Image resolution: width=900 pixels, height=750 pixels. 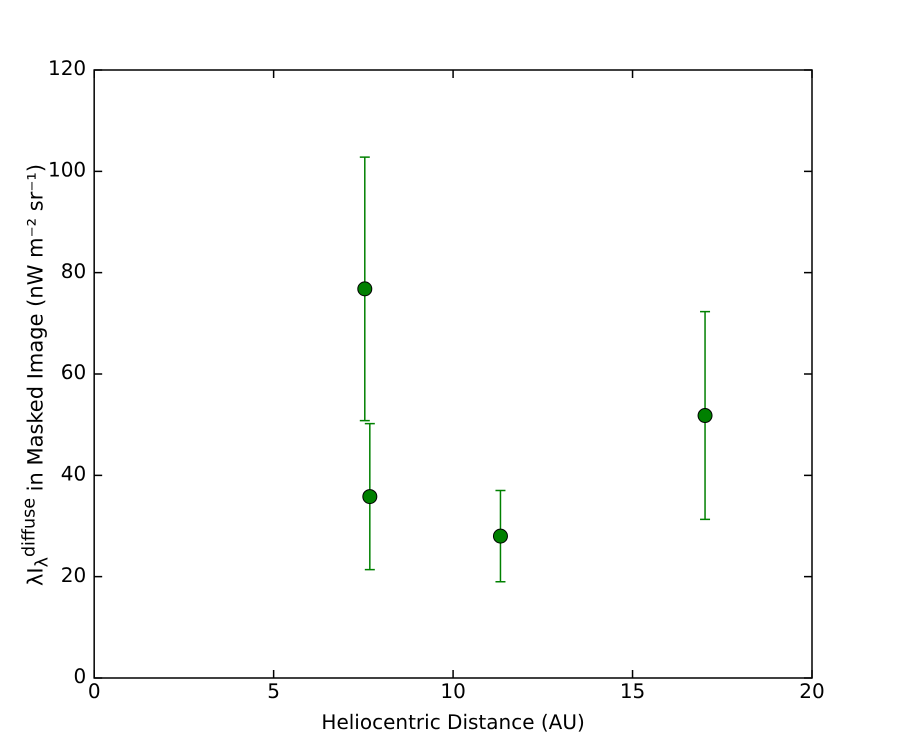 What do you see at coordinates (812, 691) in the screenshot?
I see `x-tick-label: 20` at bounding box center [812, 691].